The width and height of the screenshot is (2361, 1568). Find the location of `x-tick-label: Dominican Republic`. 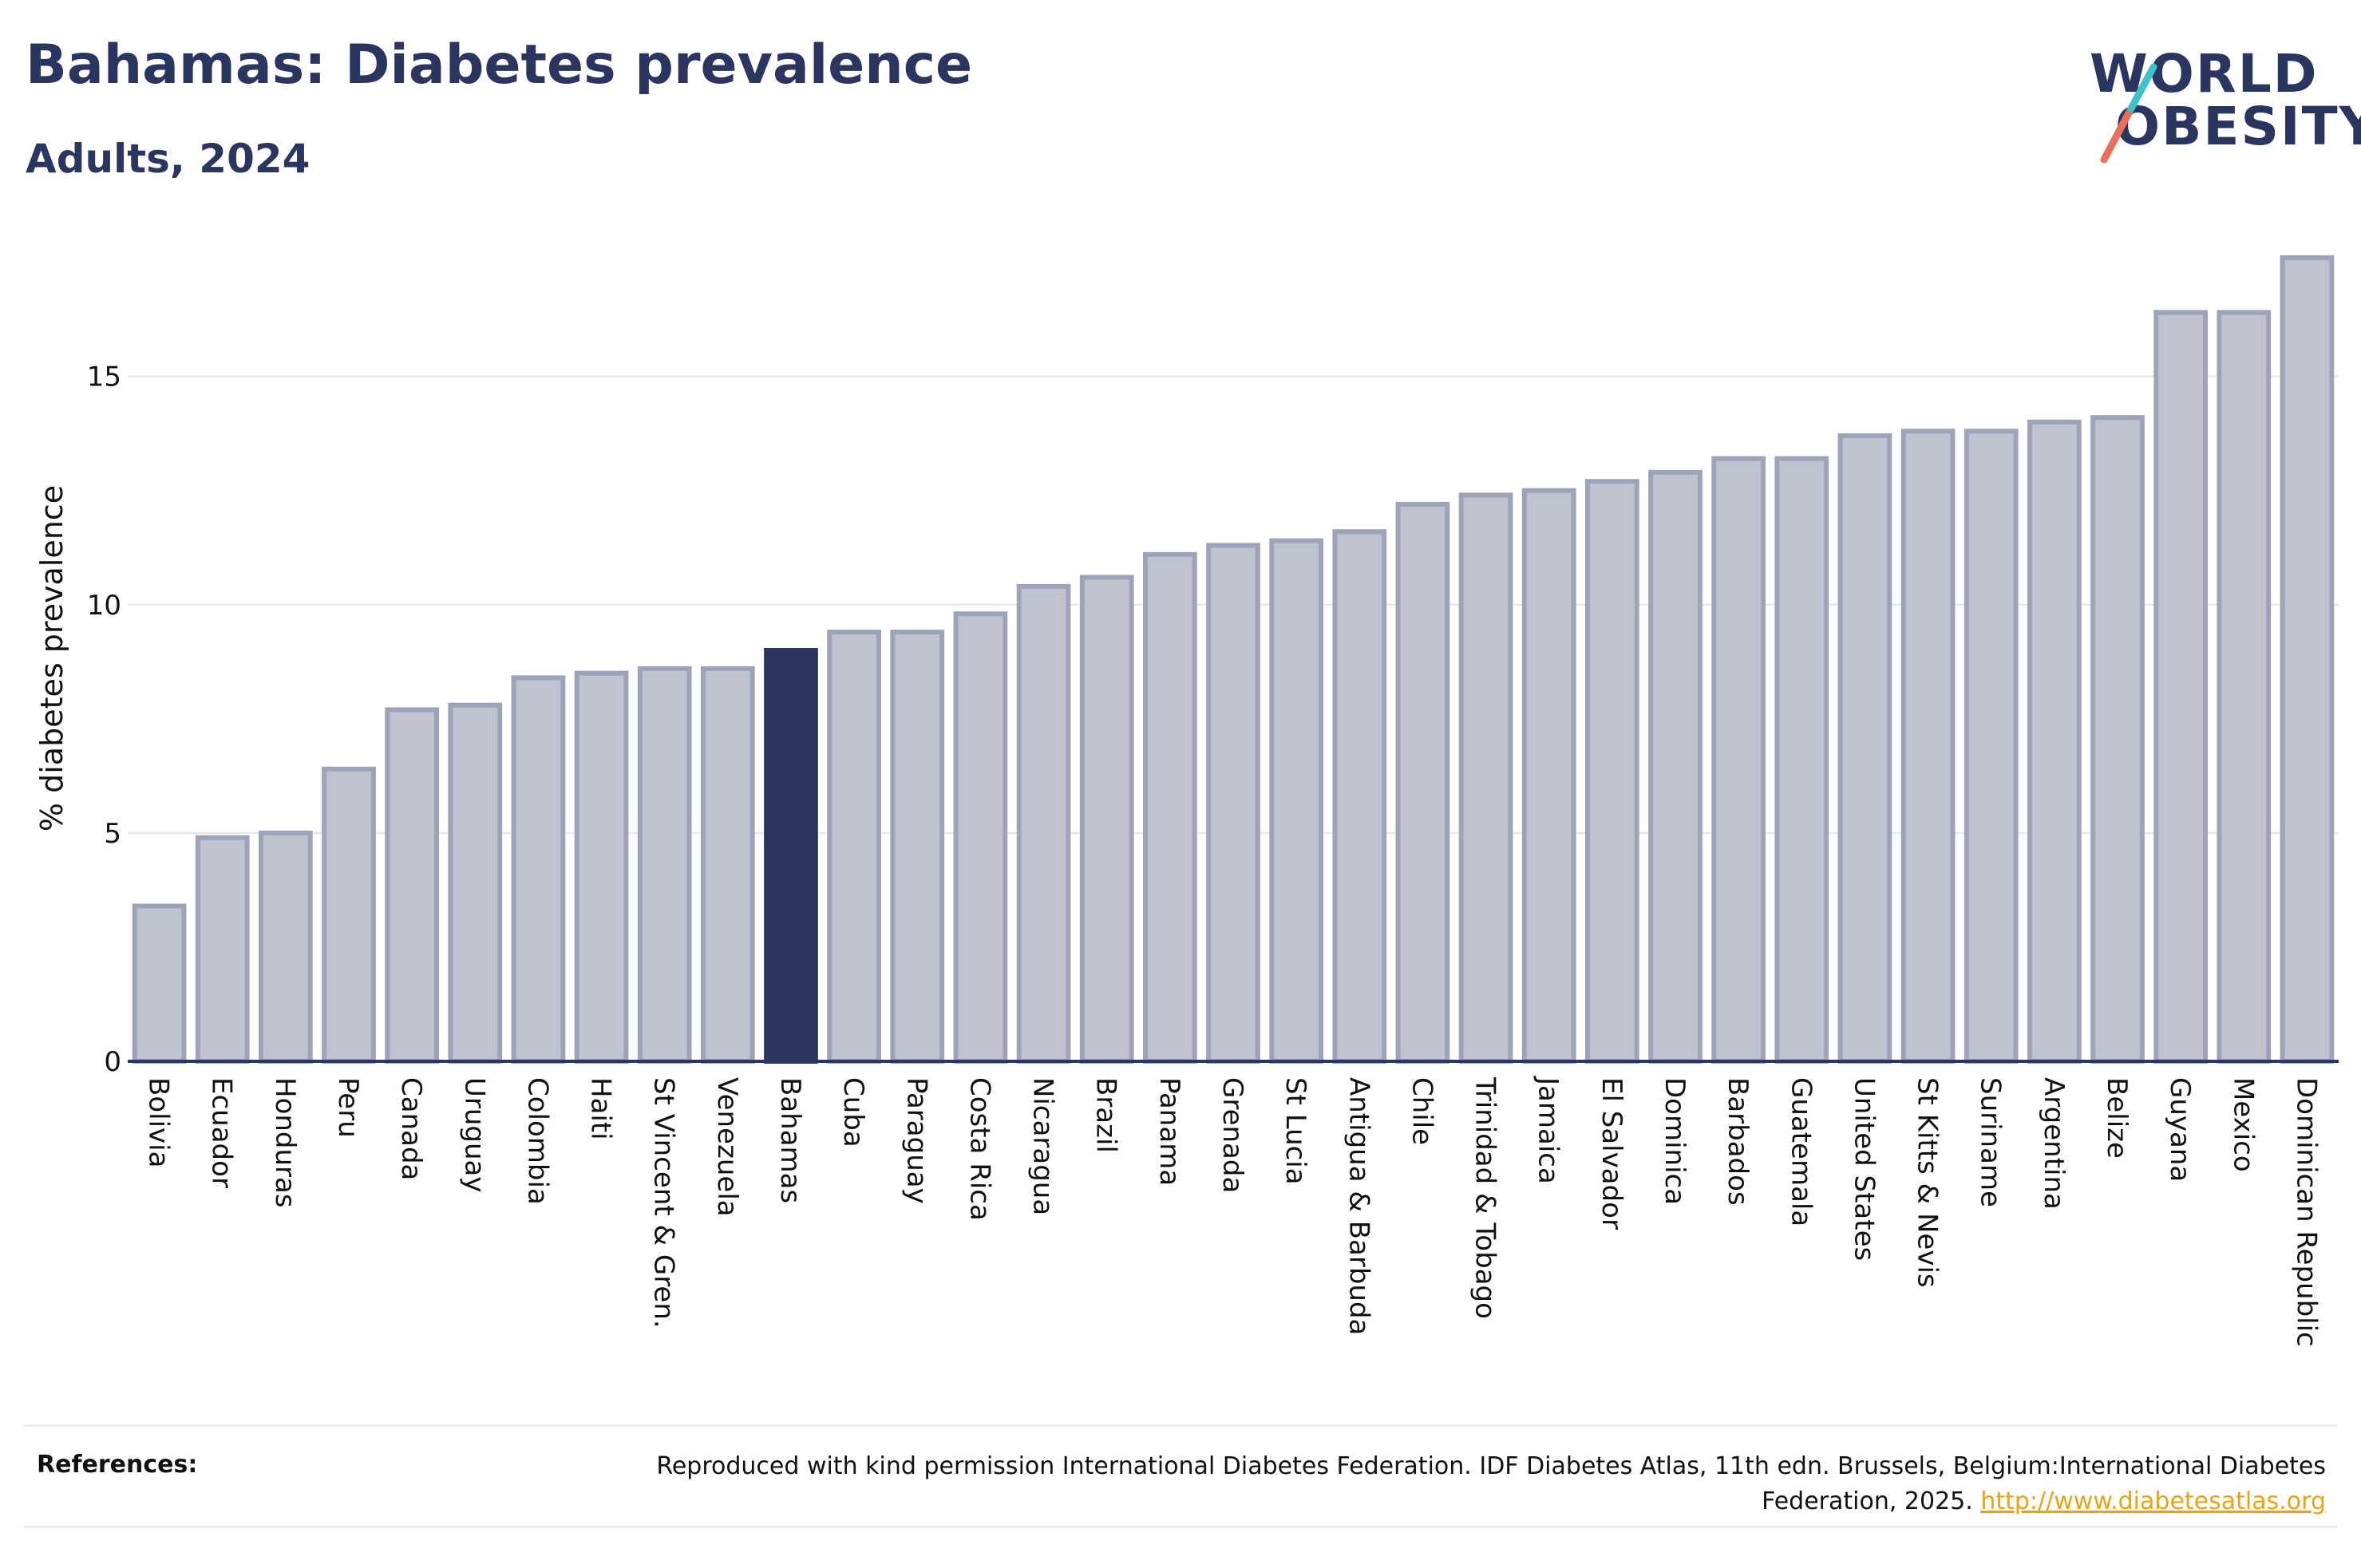

x-tick-label: Dominican Republic is located at coordinates (2306, 1212).